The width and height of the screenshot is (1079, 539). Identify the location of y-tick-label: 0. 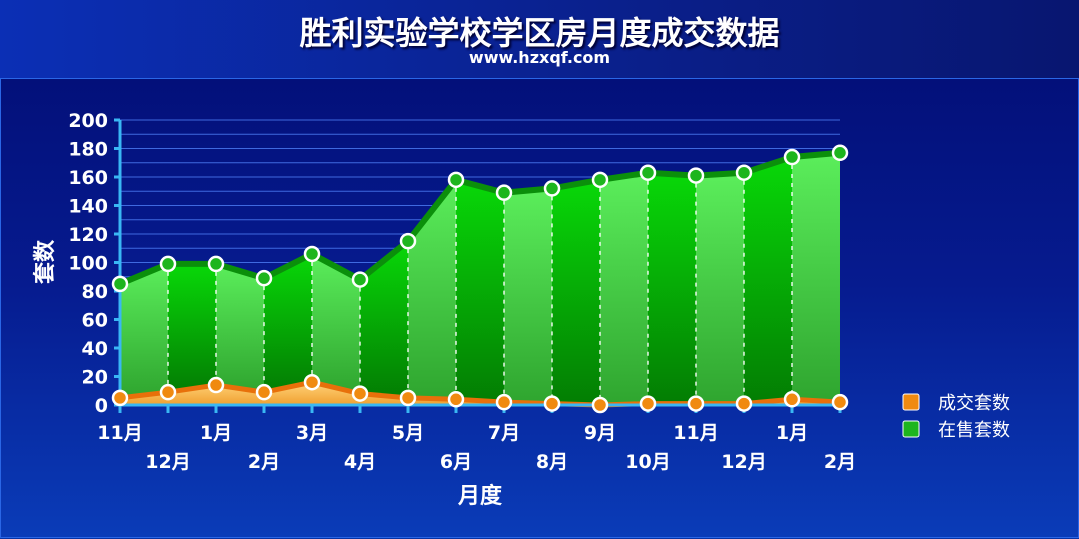
(101, 406).